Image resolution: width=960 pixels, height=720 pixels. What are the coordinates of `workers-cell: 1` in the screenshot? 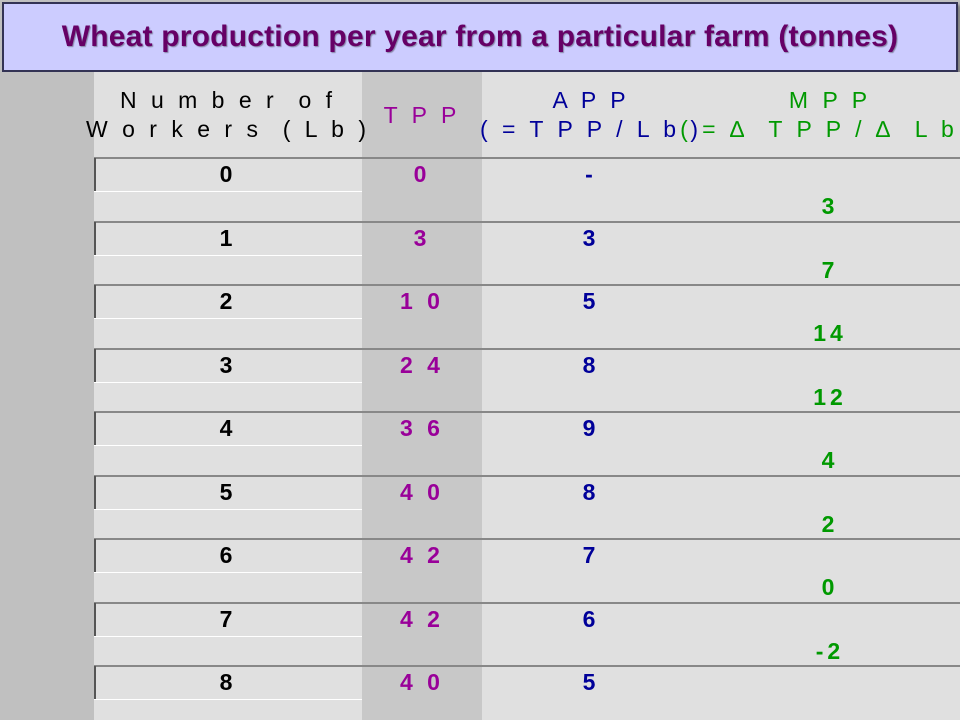 It's located at (228, 237).